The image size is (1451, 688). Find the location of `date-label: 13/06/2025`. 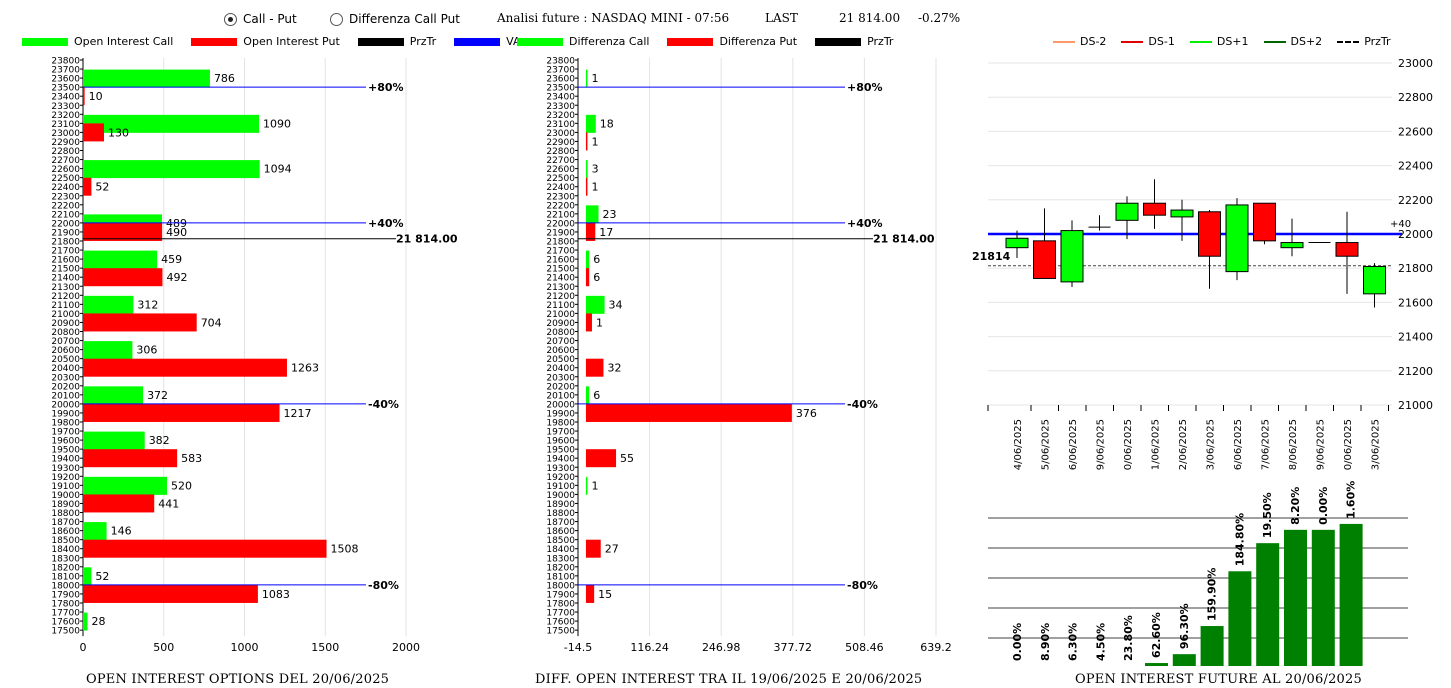

date-label: 13/06/2025 is located at coordinates (1211, 444).